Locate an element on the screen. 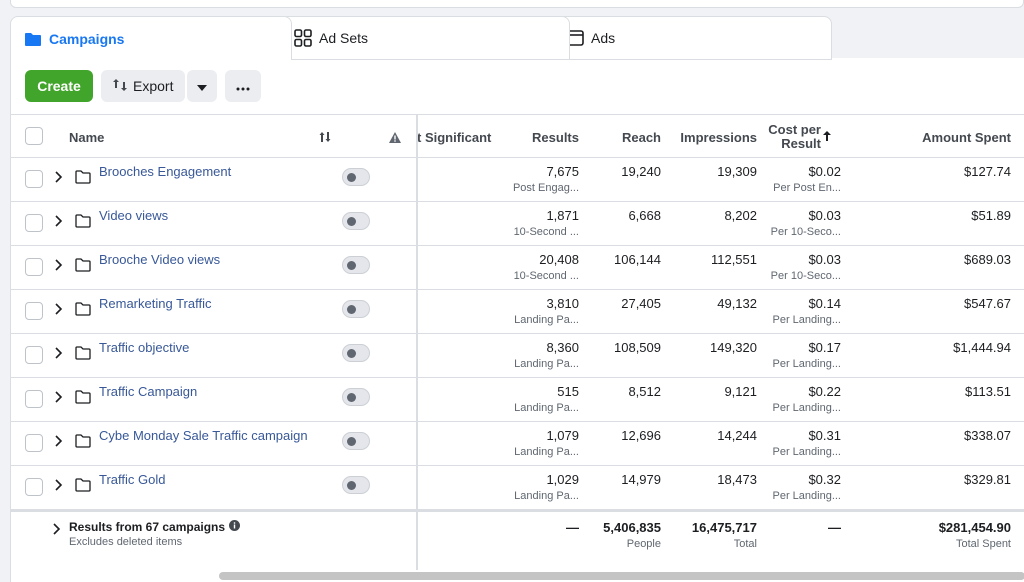 This screenshot has width=1024, height=582. results-value: 1,871 is located at coordinates (562, 215).